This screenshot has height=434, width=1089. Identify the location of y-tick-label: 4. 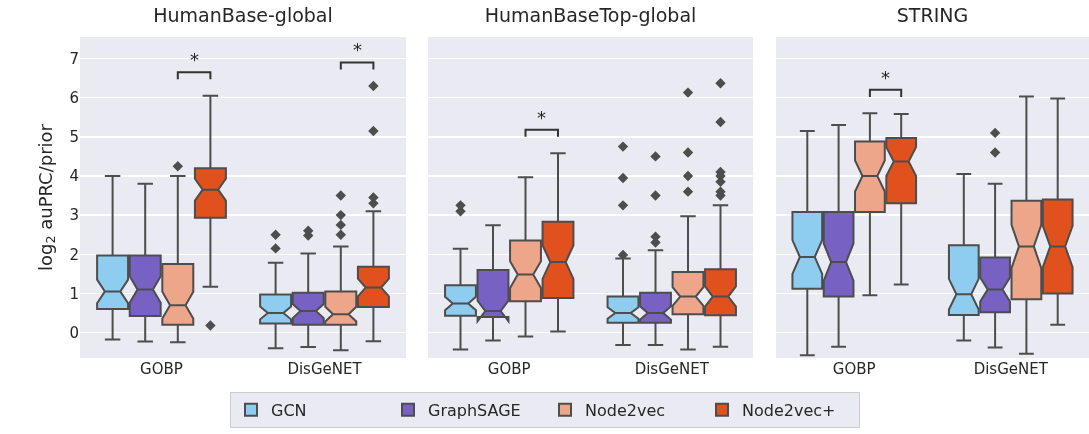
(74, 176).